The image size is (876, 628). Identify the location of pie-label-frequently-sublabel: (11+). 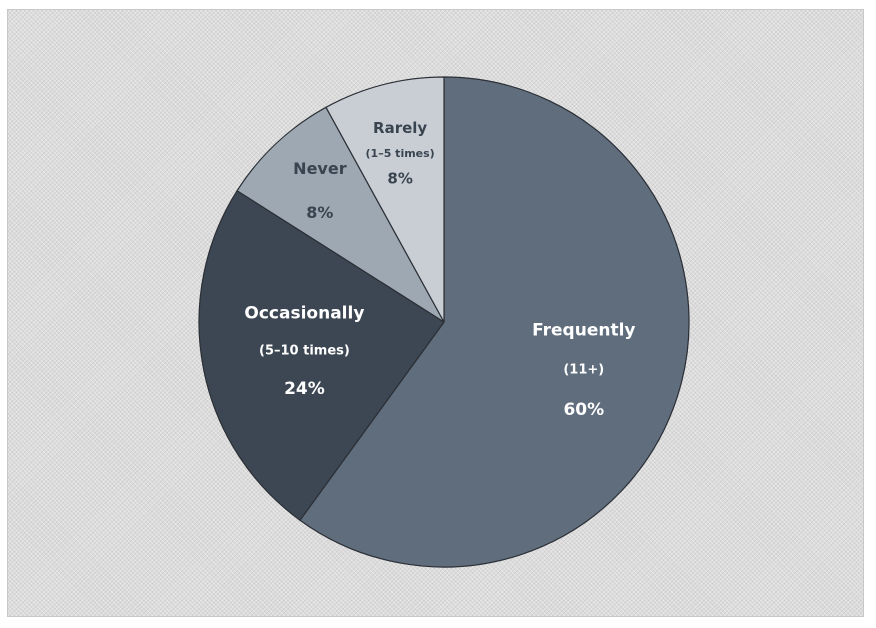
(583, 369).